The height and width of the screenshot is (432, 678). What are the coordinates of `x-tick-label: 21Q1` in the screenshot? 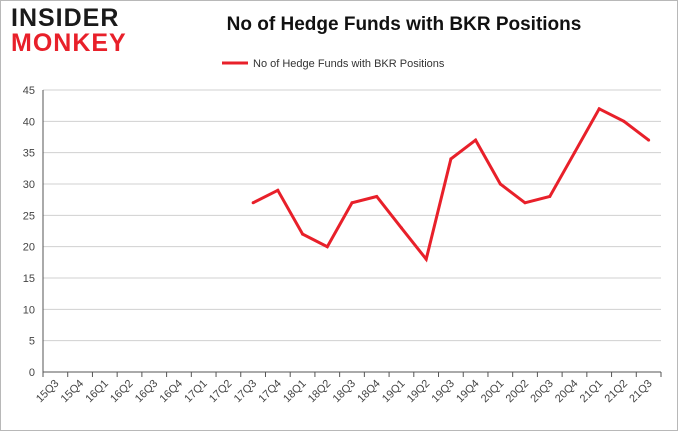 It's located at (592, 392).